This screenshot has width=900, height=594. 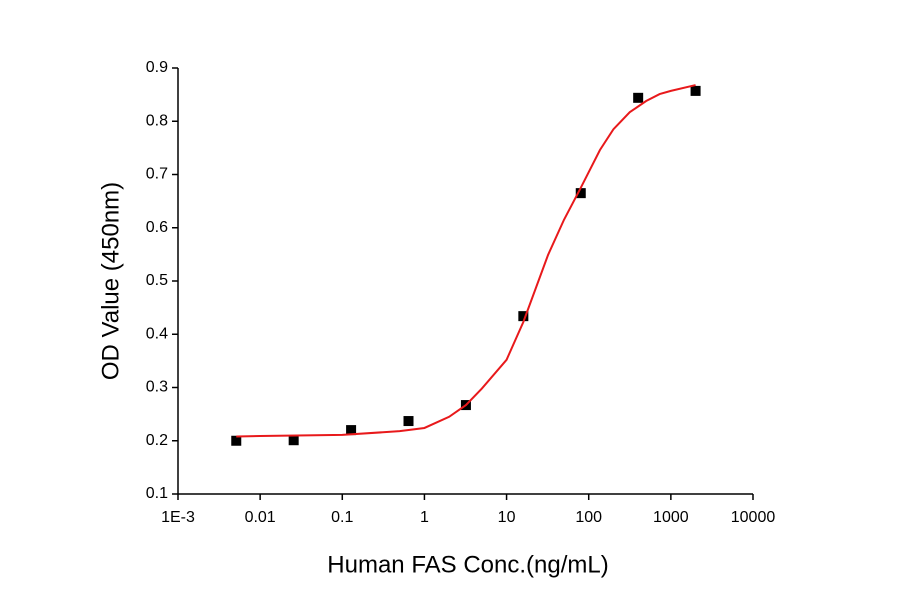 What do you see at coordinates (157, 387) in the screenshot?
I see `y-tick-label: 0.3` at bounding box center [157, 387].